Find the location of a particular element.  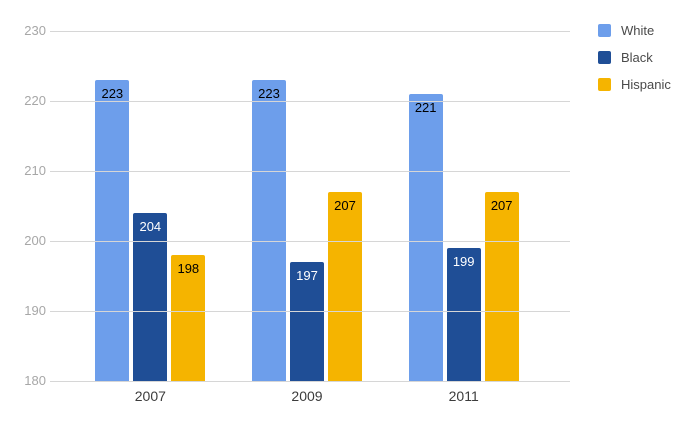

legend: White Black Hispanic is located at coordinates (634, 62).